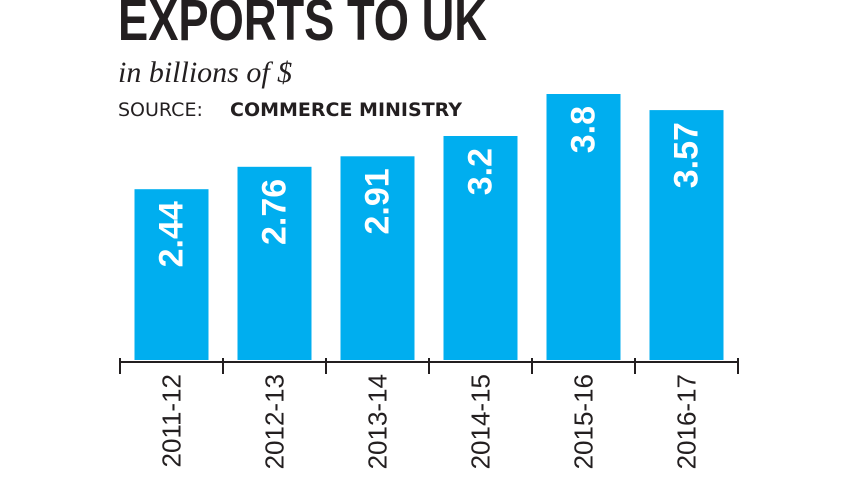 Image resolution: width=860 pixels, height=484 pixels. I want to click on x-tick-label: 2016-17, so click(687, 421).